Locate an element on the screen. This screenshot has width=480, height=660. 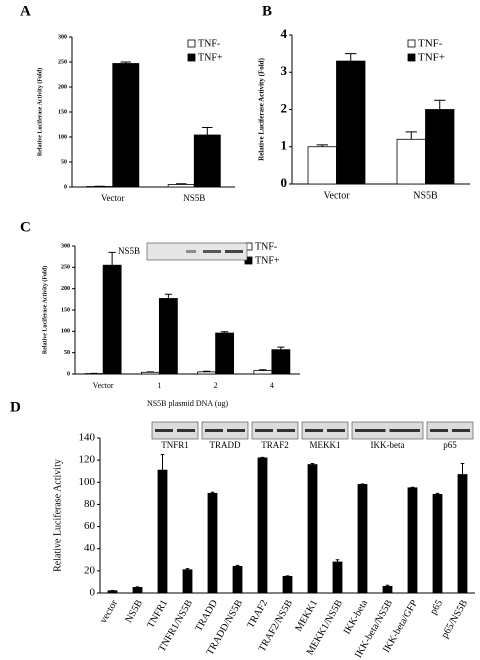
y-tick-label: 250 is located at coordinates (62, 62).